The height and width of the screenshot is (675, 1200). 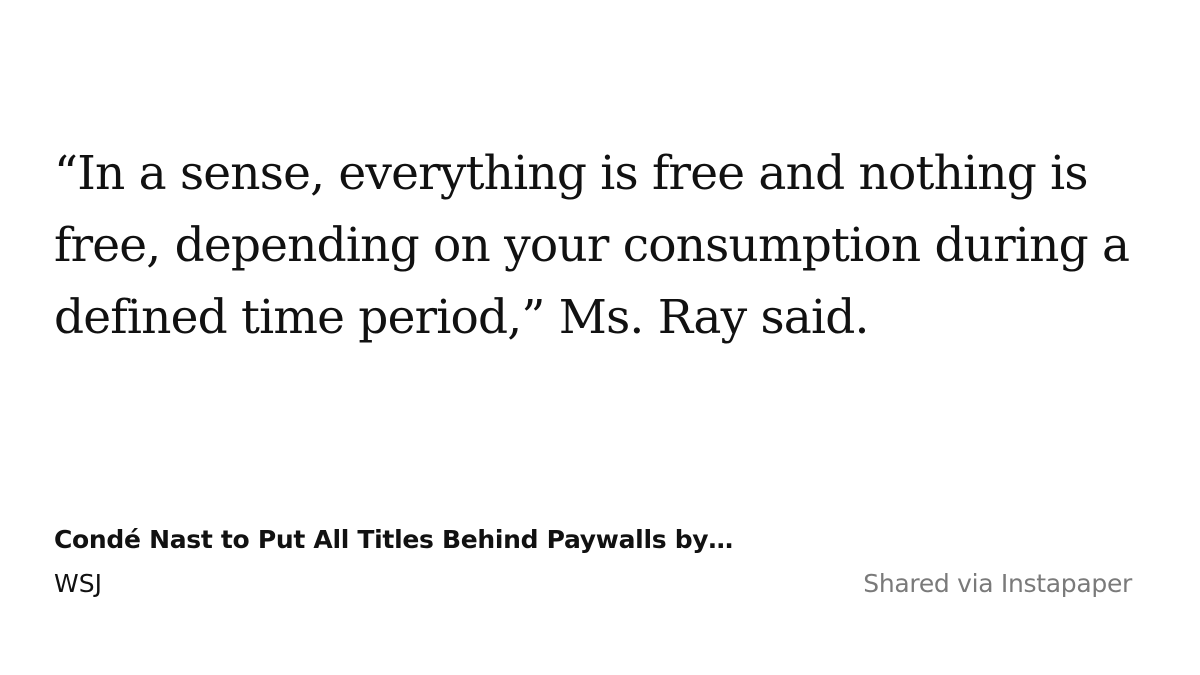 What do you see at coordinates (997, 583) in the screenshot?
I see `shared-via-label: Shared via Instapaper` at bounding box center [997, 583].